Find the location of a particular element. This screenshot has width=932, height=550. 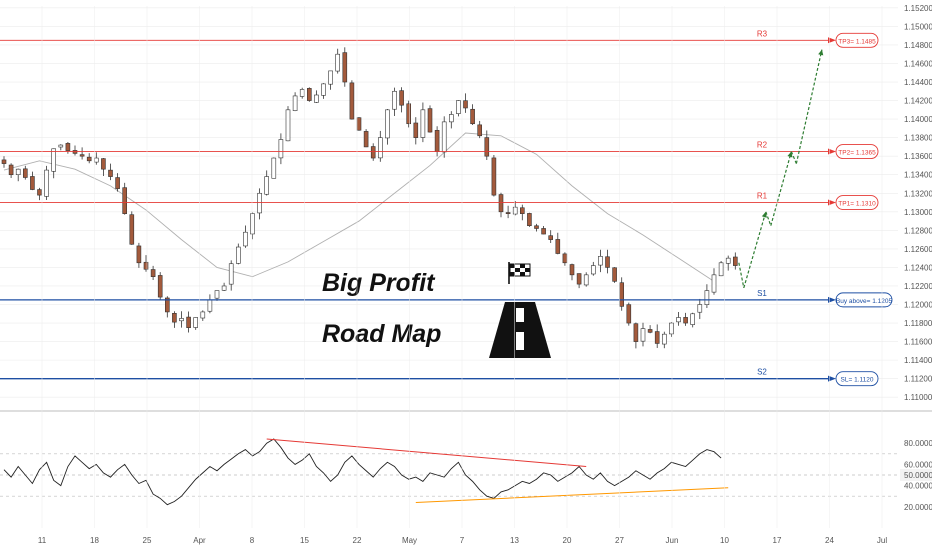

time-tick-label: 20 is located at coordinates (567, 540).